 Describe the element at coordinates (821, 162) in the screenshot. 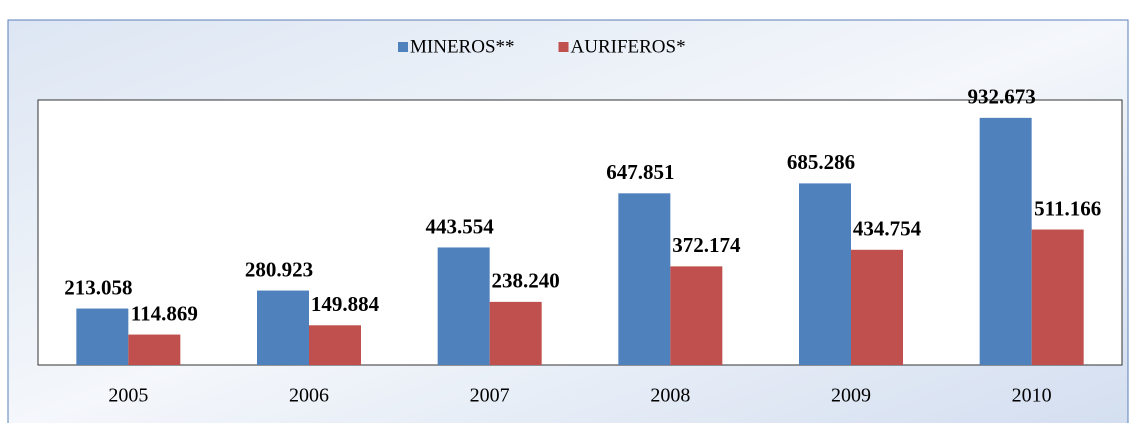

I see `value-label: 685.286` at that location.